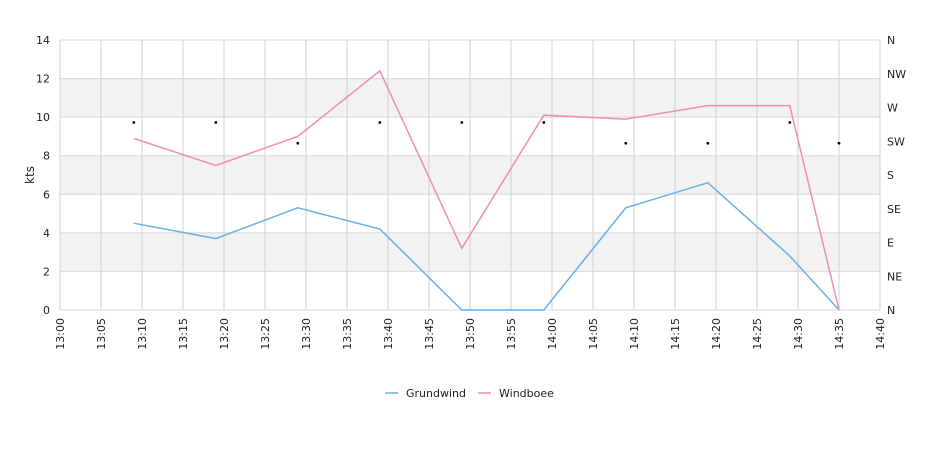 The image size is (940, 450). What do you see at coordinates (60, 334) in the screenshot?
I see `x-tick-label: 13:00` at bounding box center [60, 334].